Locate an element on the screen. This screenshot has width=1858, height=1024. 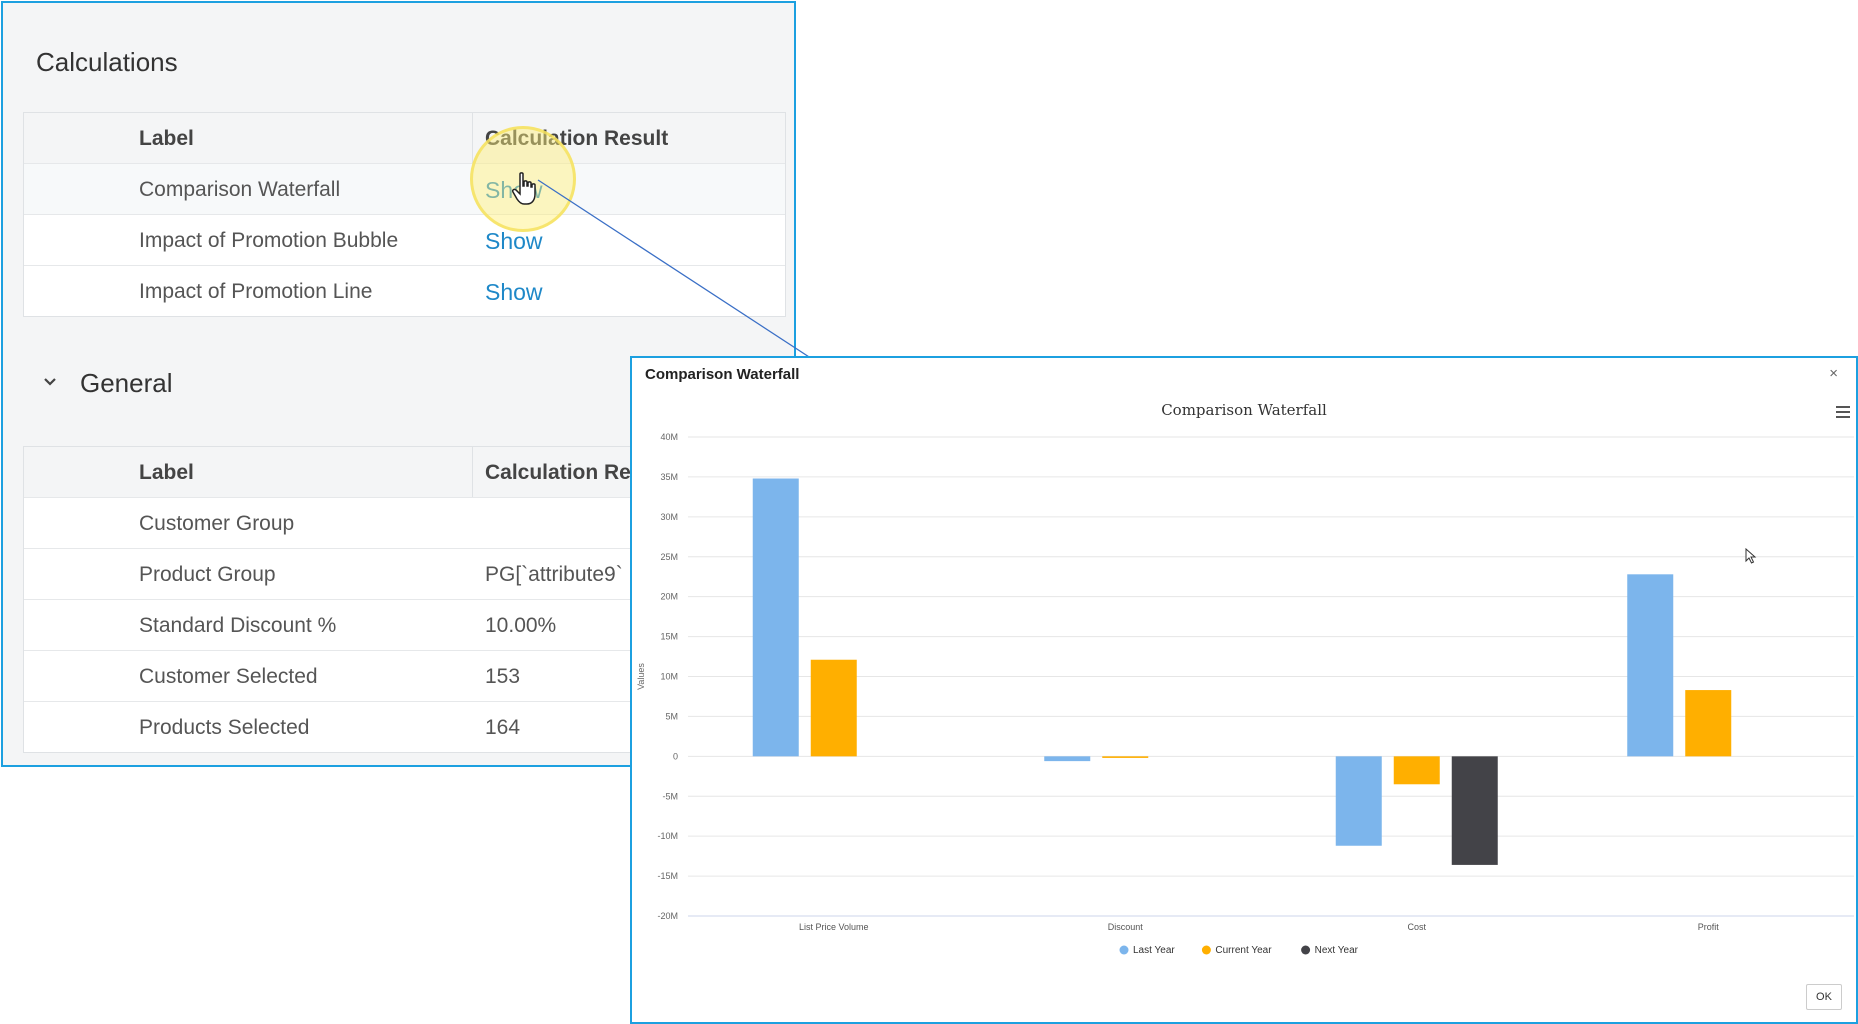
table-row: Customer Group is located at coordinates (404, 523).